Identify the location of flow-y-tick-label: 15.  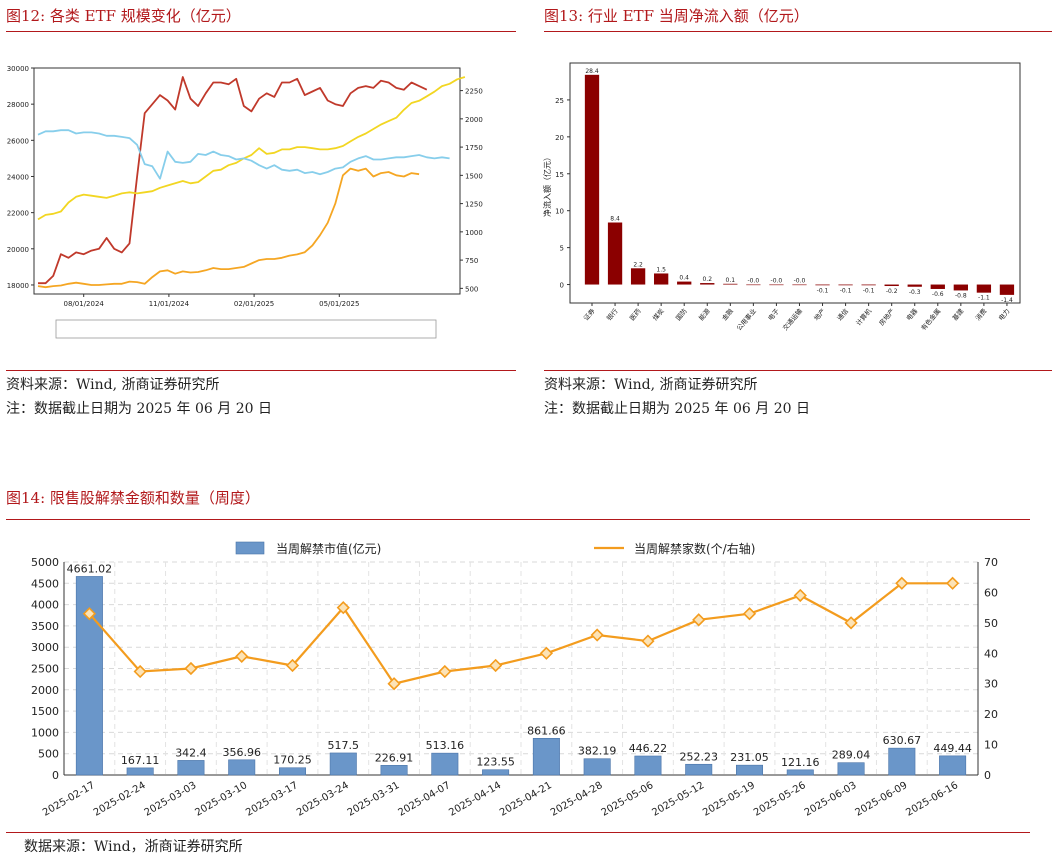
(559, 175).